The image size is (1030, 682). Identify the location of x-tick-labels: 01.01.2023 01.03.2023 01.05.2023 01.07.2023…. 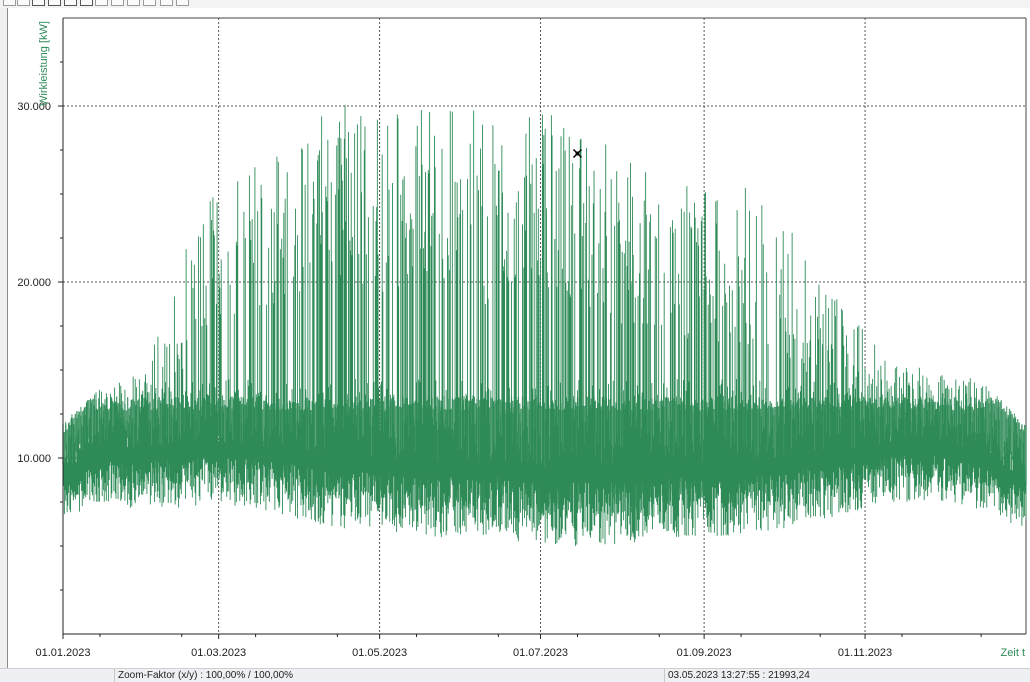
(463, 653).